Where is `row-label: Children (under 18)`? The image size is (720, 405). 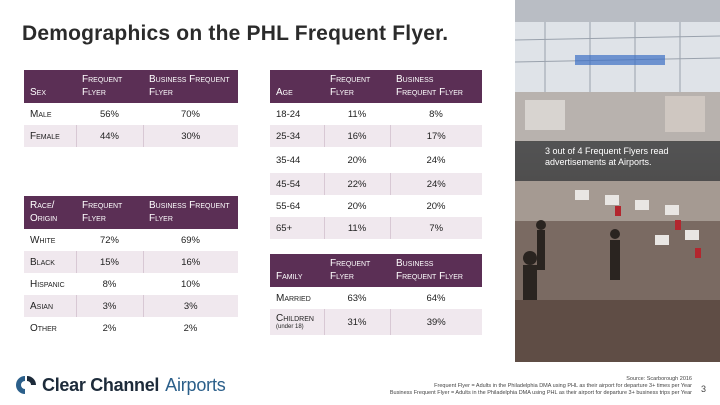 row-label: Children (under 18) is located at coordinates (297, 322).